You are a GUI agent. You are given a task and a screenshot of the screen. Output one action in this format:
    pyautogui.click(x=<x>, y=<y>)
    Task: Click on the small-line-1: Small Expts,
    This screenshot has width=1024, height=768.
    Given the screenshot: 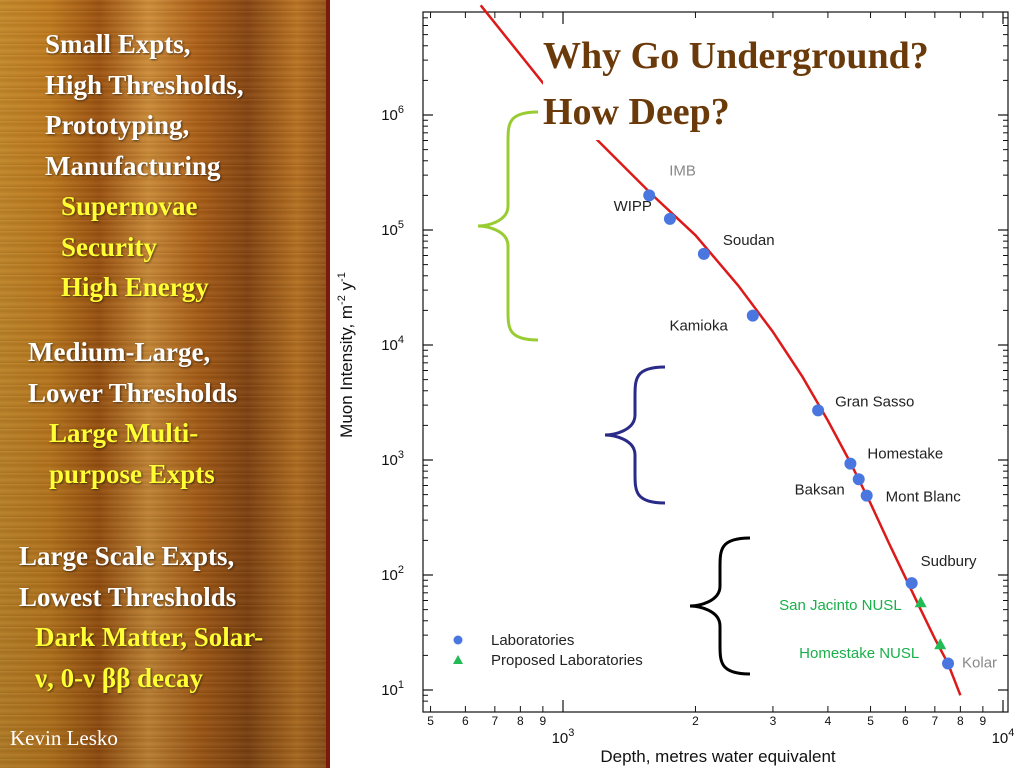 What is the action you would take?
    pyautogui.click(x=118, y=44)
    